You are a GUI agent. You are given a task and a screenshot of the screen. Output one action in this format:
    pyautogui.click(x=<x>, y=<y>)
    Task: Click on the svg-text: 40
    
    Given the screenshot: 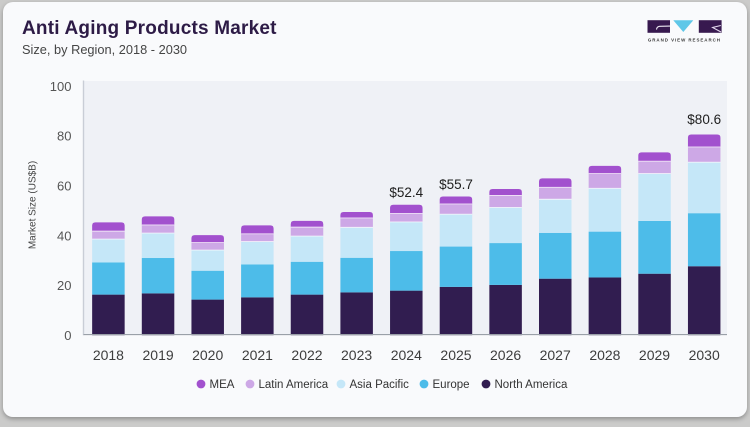 What is the action you would take?
    pyautogui.click(x=64, y=235)
    